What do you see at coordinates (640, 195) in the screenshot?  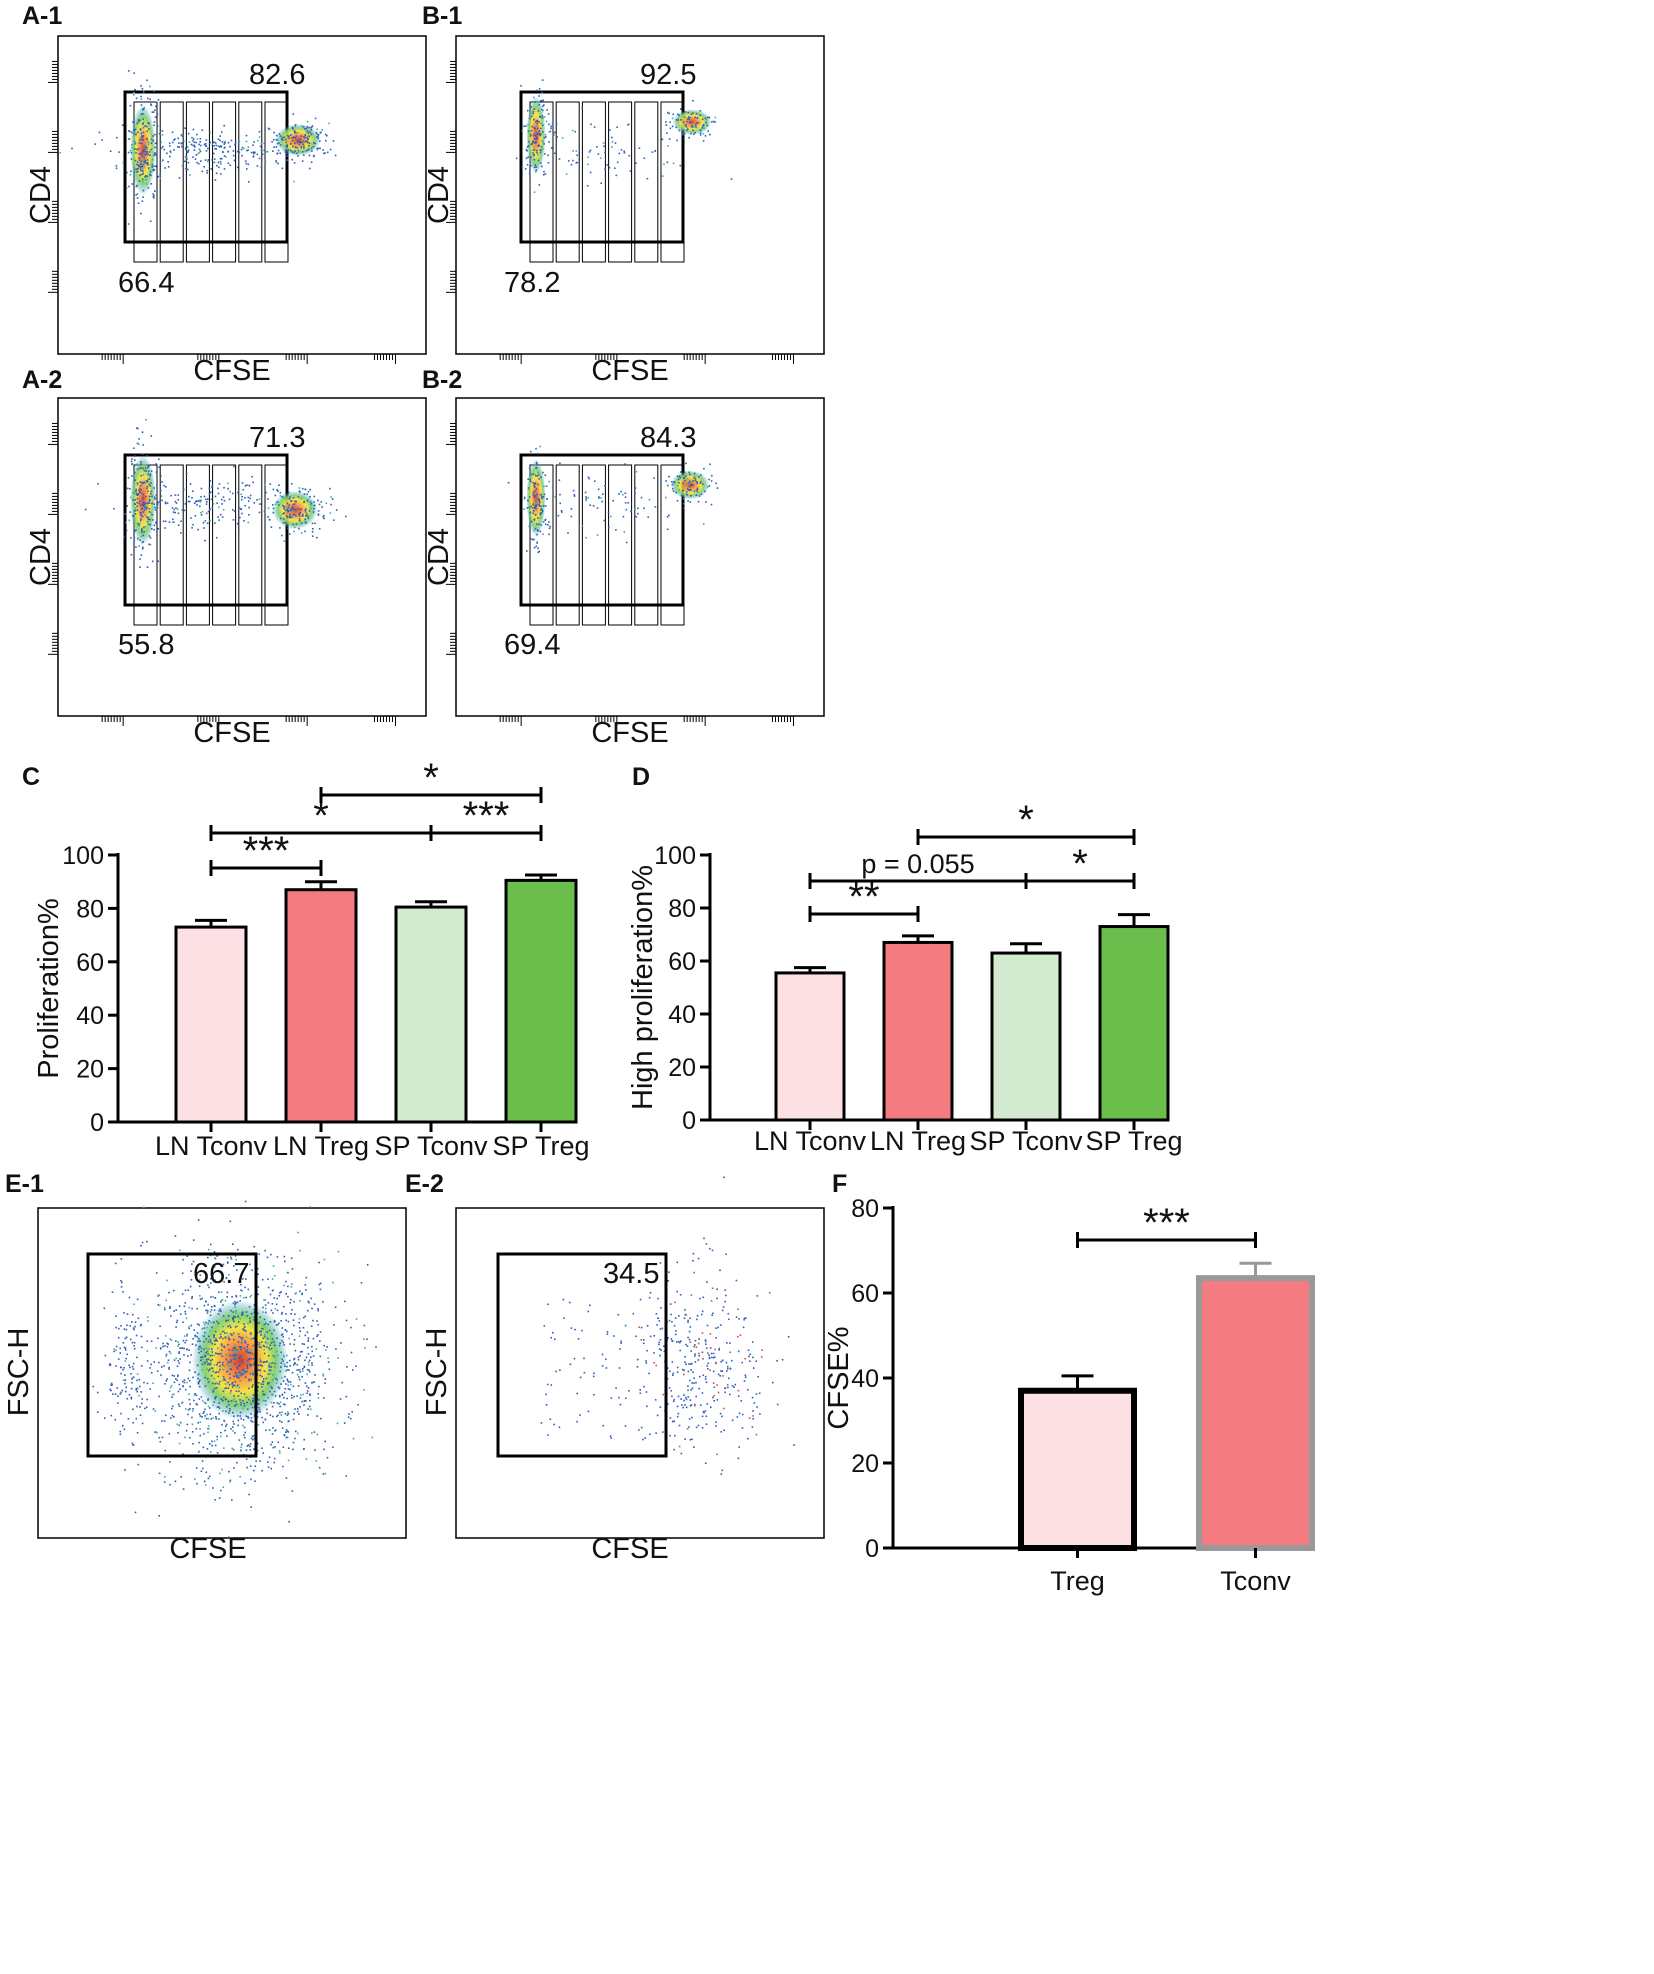 I see `plot-frame-b1` at bounding box center [640, 195].